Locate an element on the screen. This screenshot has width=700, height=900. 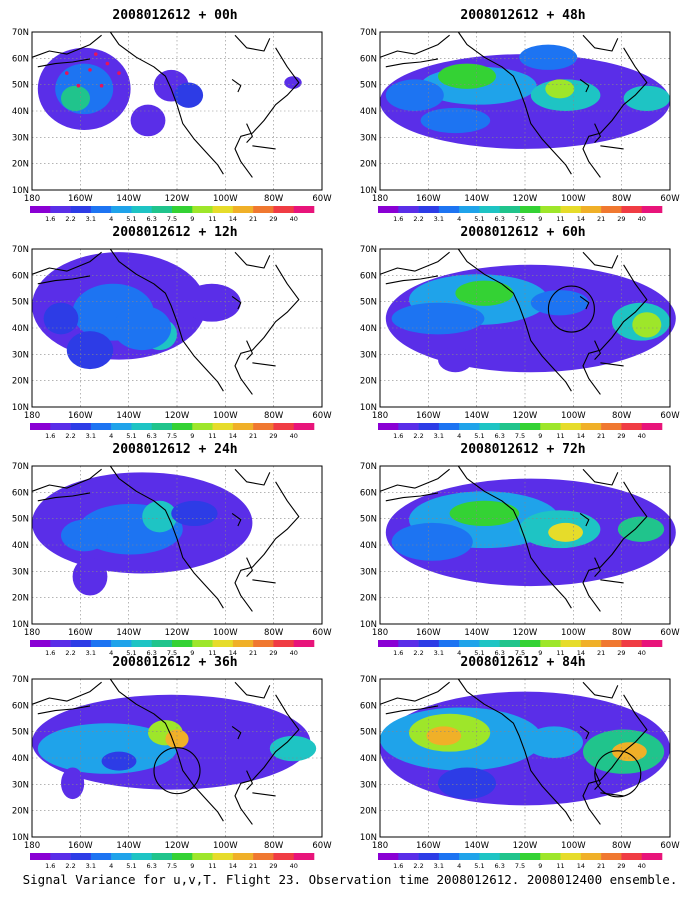
panel-title: 2008012612 + 12h is located at coordinates (175, 232).